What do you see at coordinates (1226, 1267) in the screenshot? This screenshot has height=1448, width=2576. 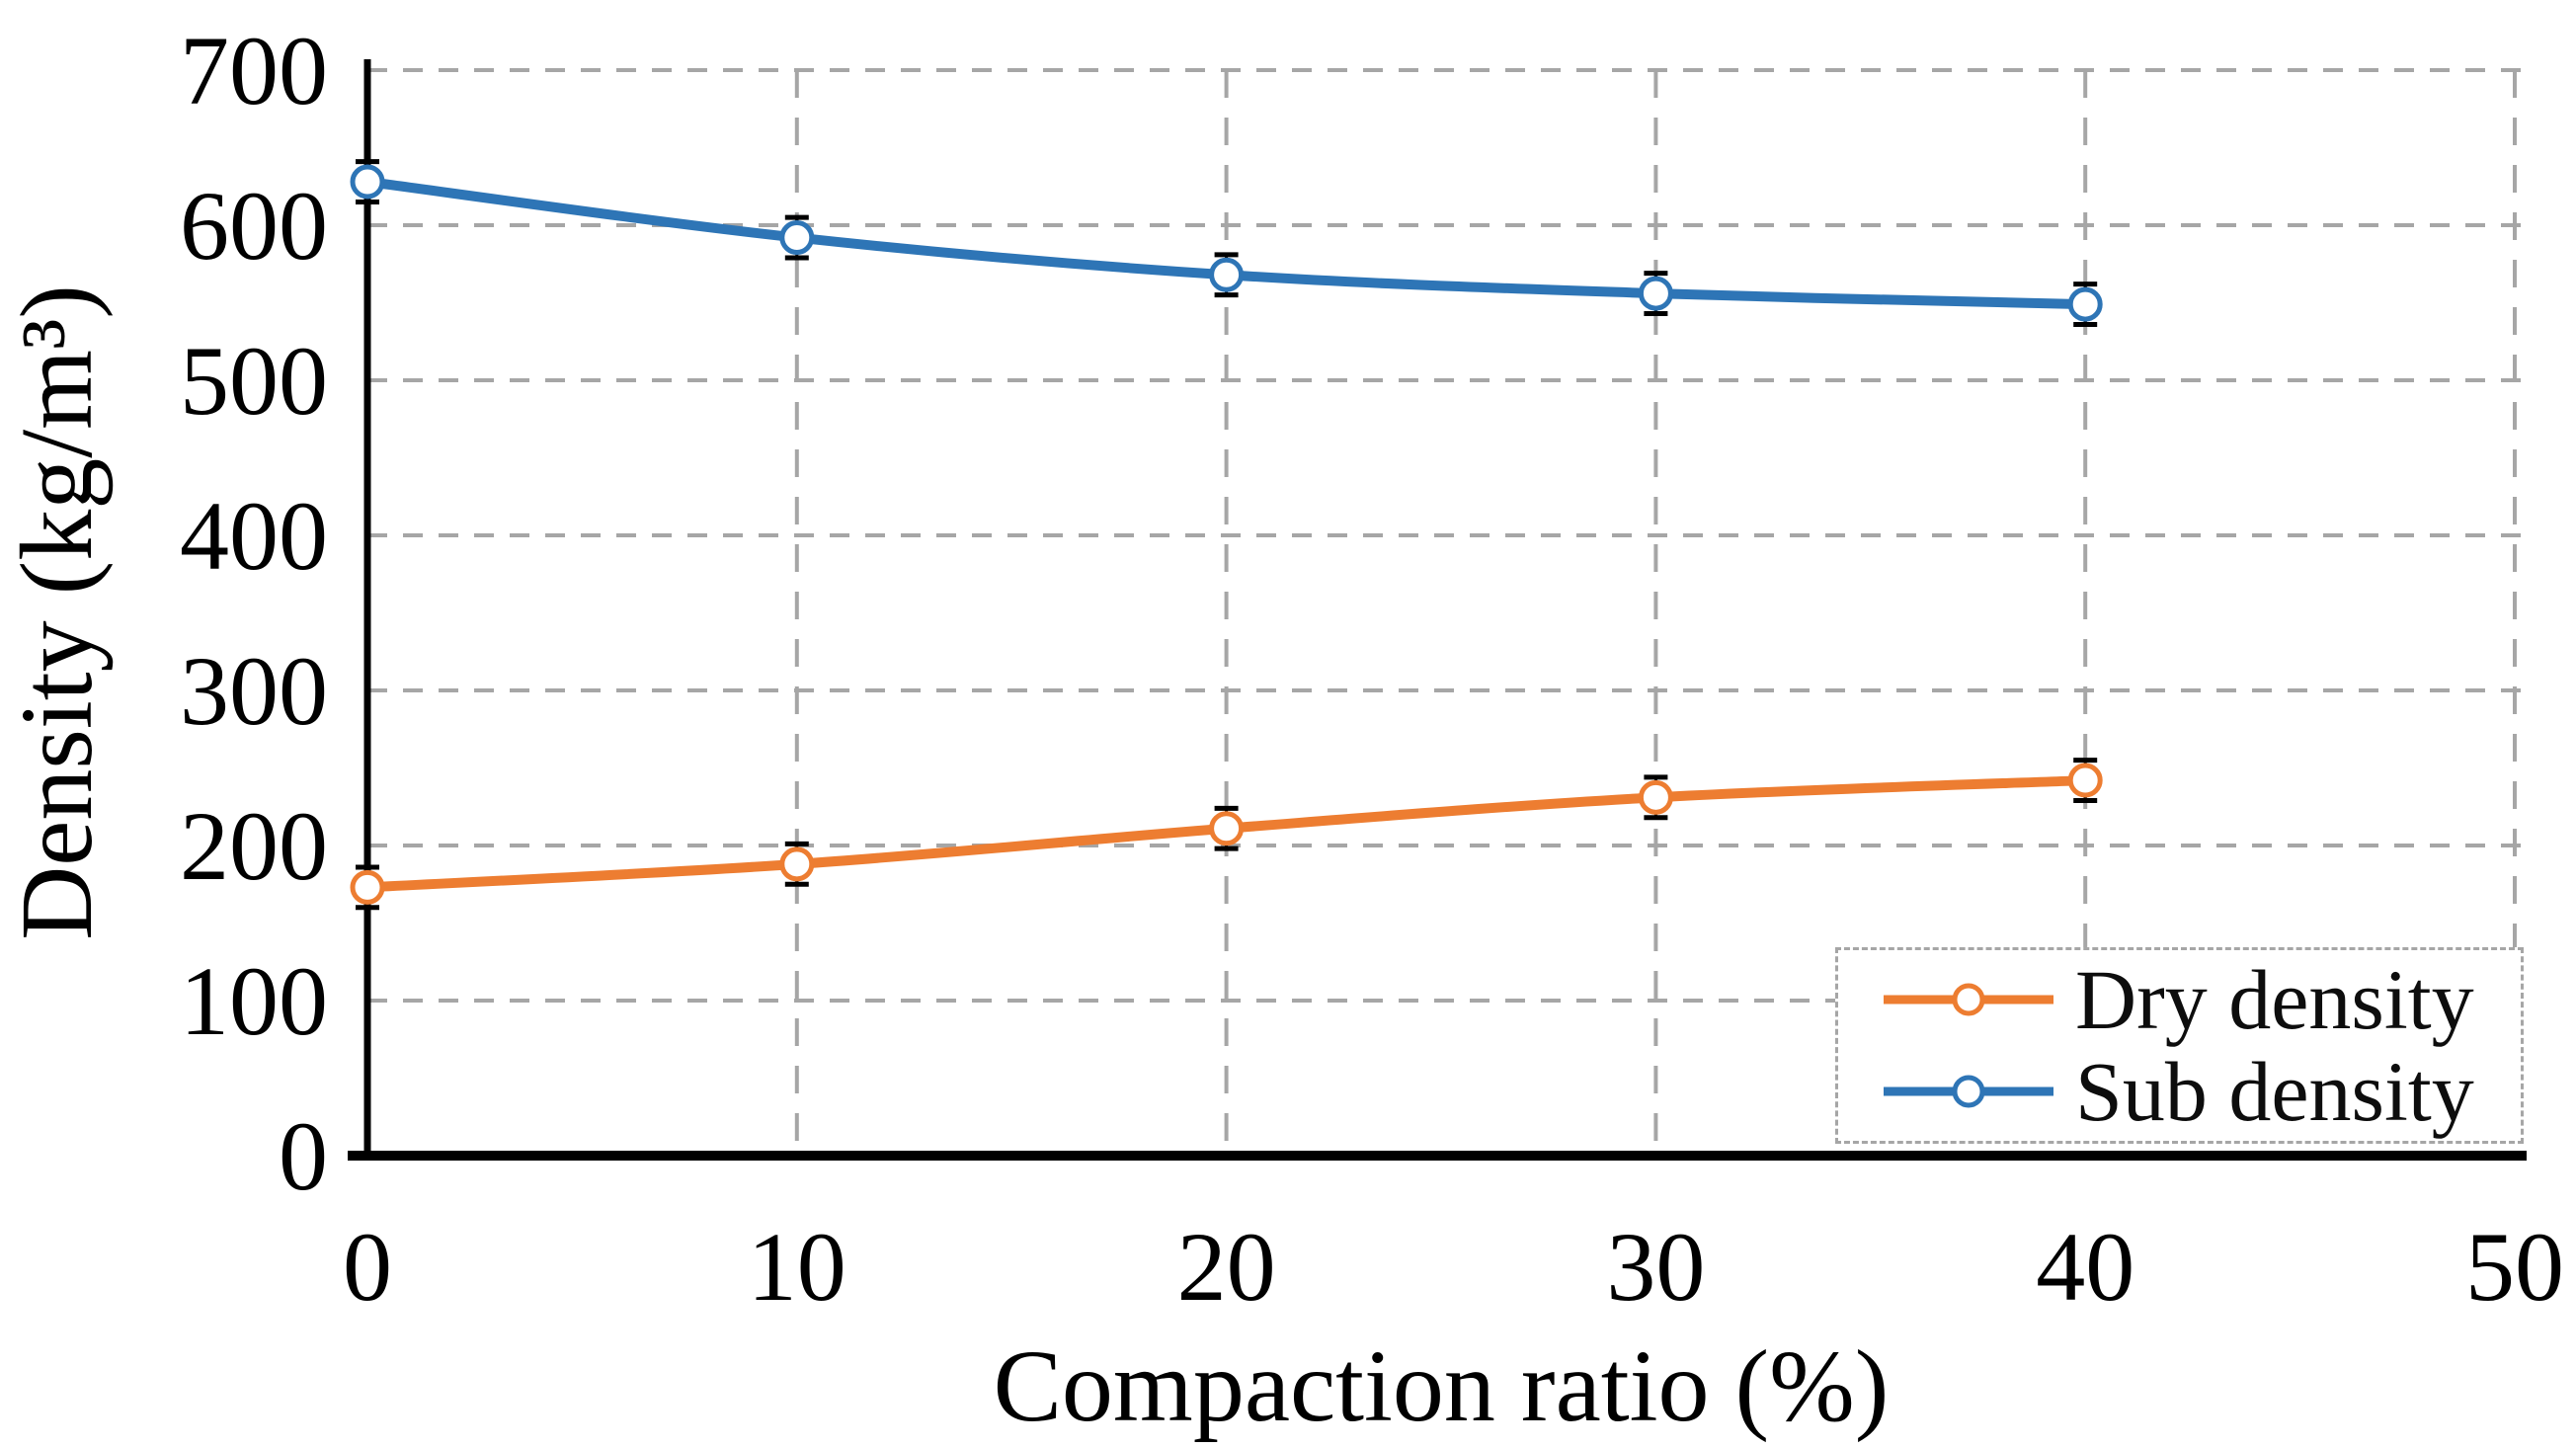 I see `x-tick-label: 20` at bounding box center [1226, 1267].